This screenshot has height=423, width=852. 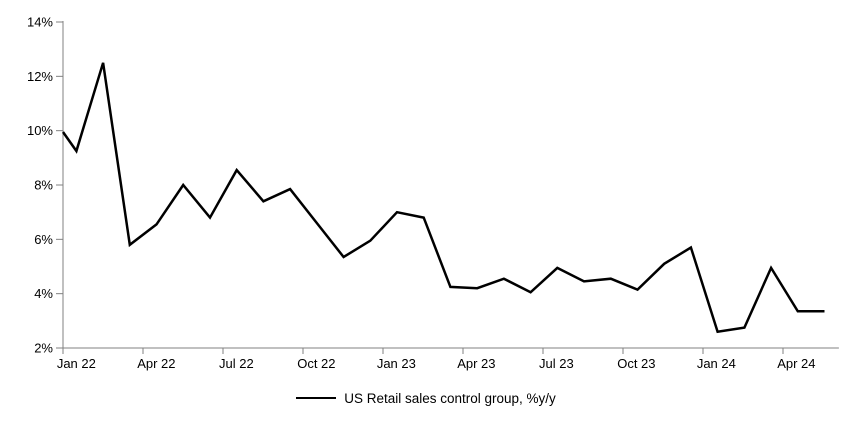 What do you see at coordinates (316, 363) in the screenshot?
I see `x-tick-label: Oct 22` at bounding box center [316, 363].